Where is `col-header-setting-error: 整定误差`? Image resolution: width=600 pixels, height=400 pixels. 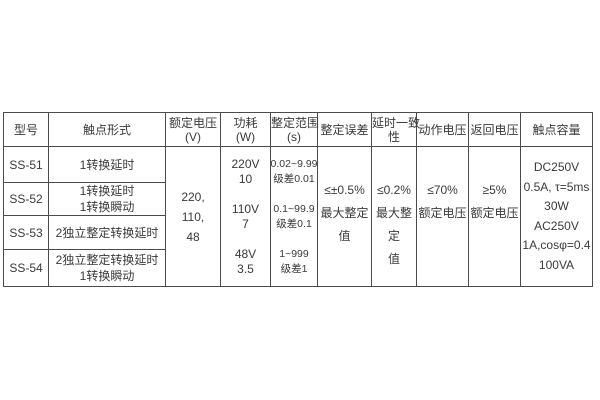 col-header-setting-error: 整定误差 is located at coordinates (344, 129).